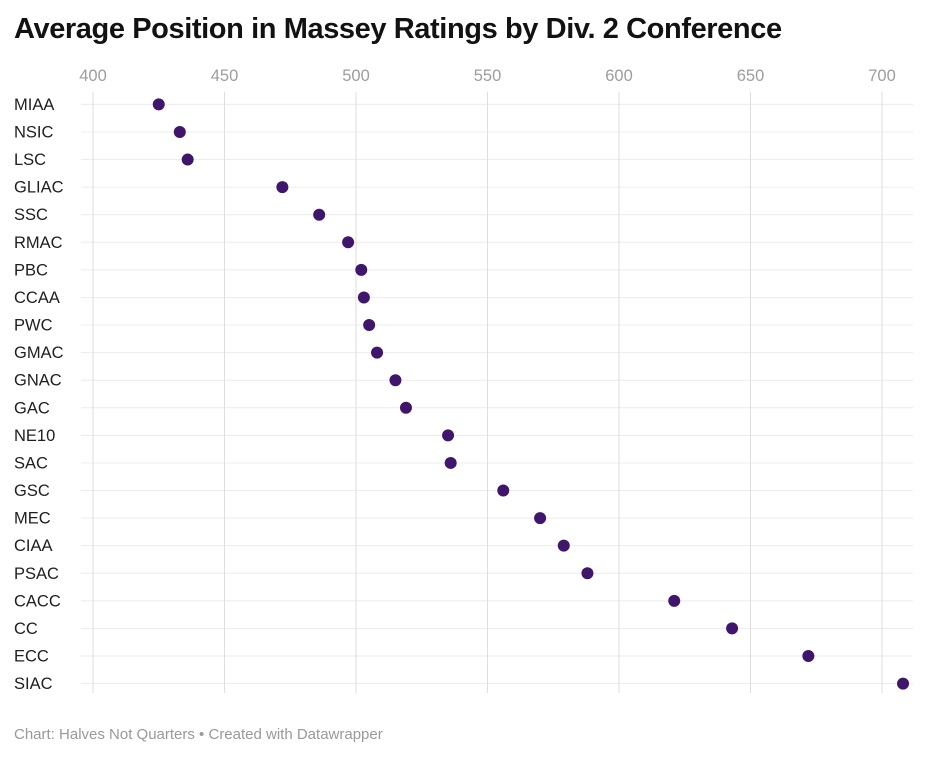 This screenshot has width=930, height=761. What do you see at coordinates (37, 601) in the screenshot?
I see `y-axis-label: CACC` at bounding box center [37, 601].